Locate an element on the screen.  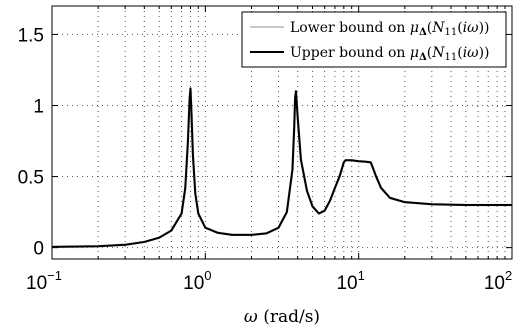
y-tick-label: 0.5 is located at coordinates (31, 178).